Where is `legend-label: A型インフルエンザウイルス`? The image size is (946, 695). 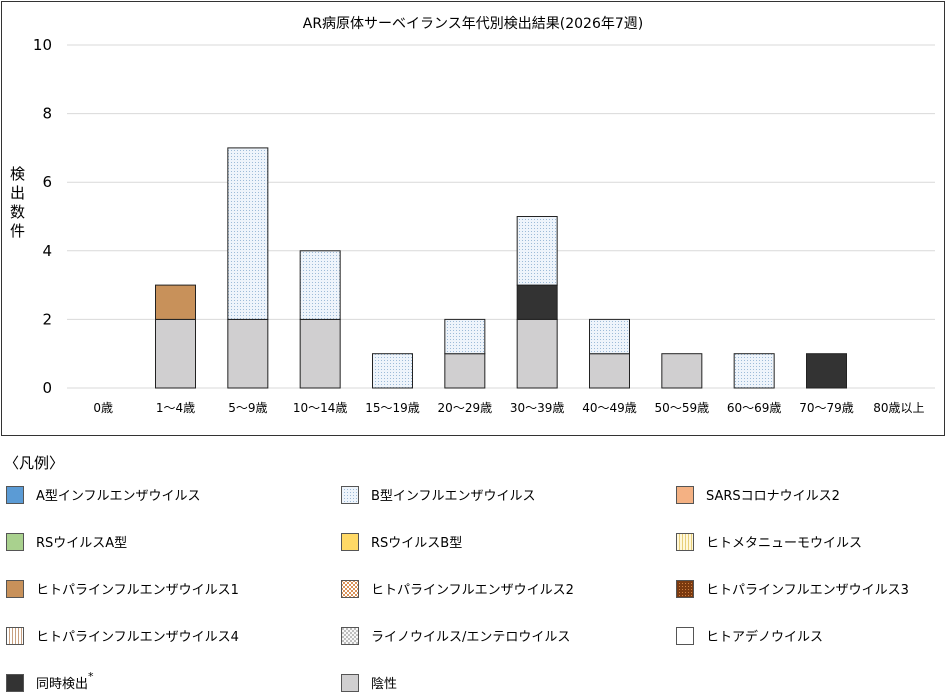 legend-label: A型インフルエンザウイルス is located at coordinates (118, 496).